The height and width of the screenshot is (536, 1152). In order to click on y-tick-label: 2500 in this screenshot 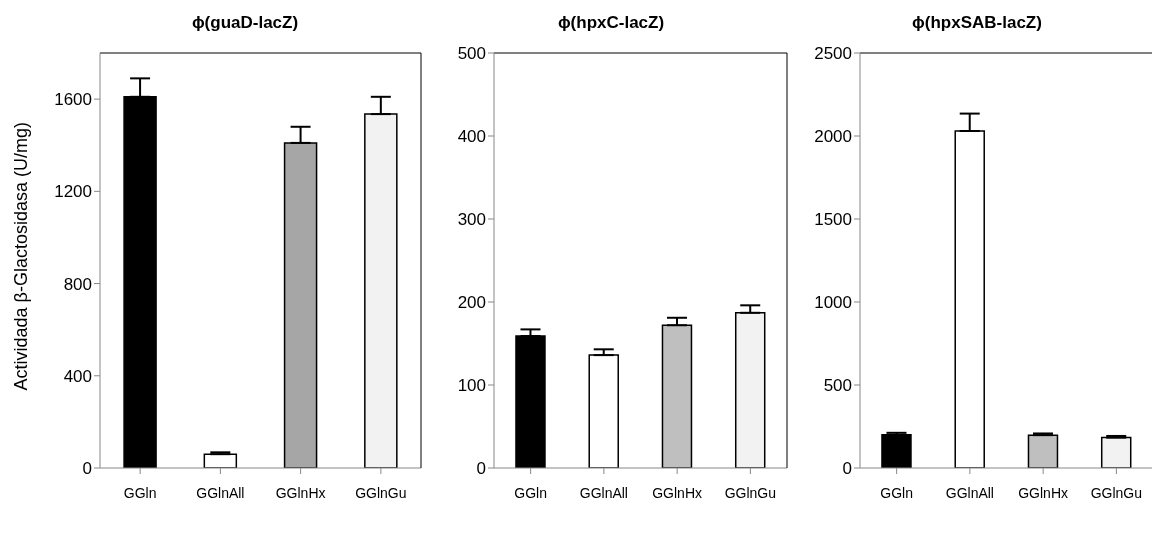, I will do `click(833, 54)`.